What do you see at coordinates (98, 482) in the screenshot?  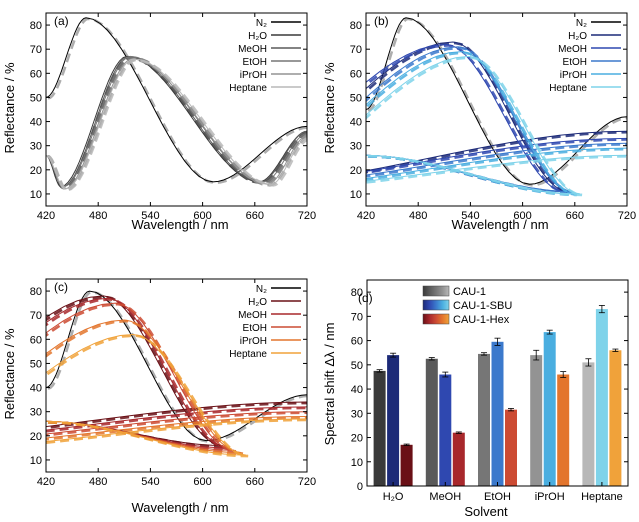 I see `panel-c-xtick-label: 480` at bounding box center [98, 482].